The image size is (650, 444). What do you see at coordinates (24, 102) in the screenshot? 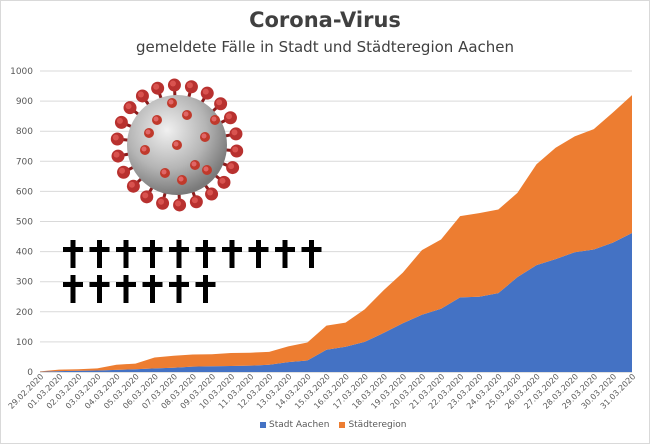
I see `y-tick-label: 900` at bounding box center [24, 102].